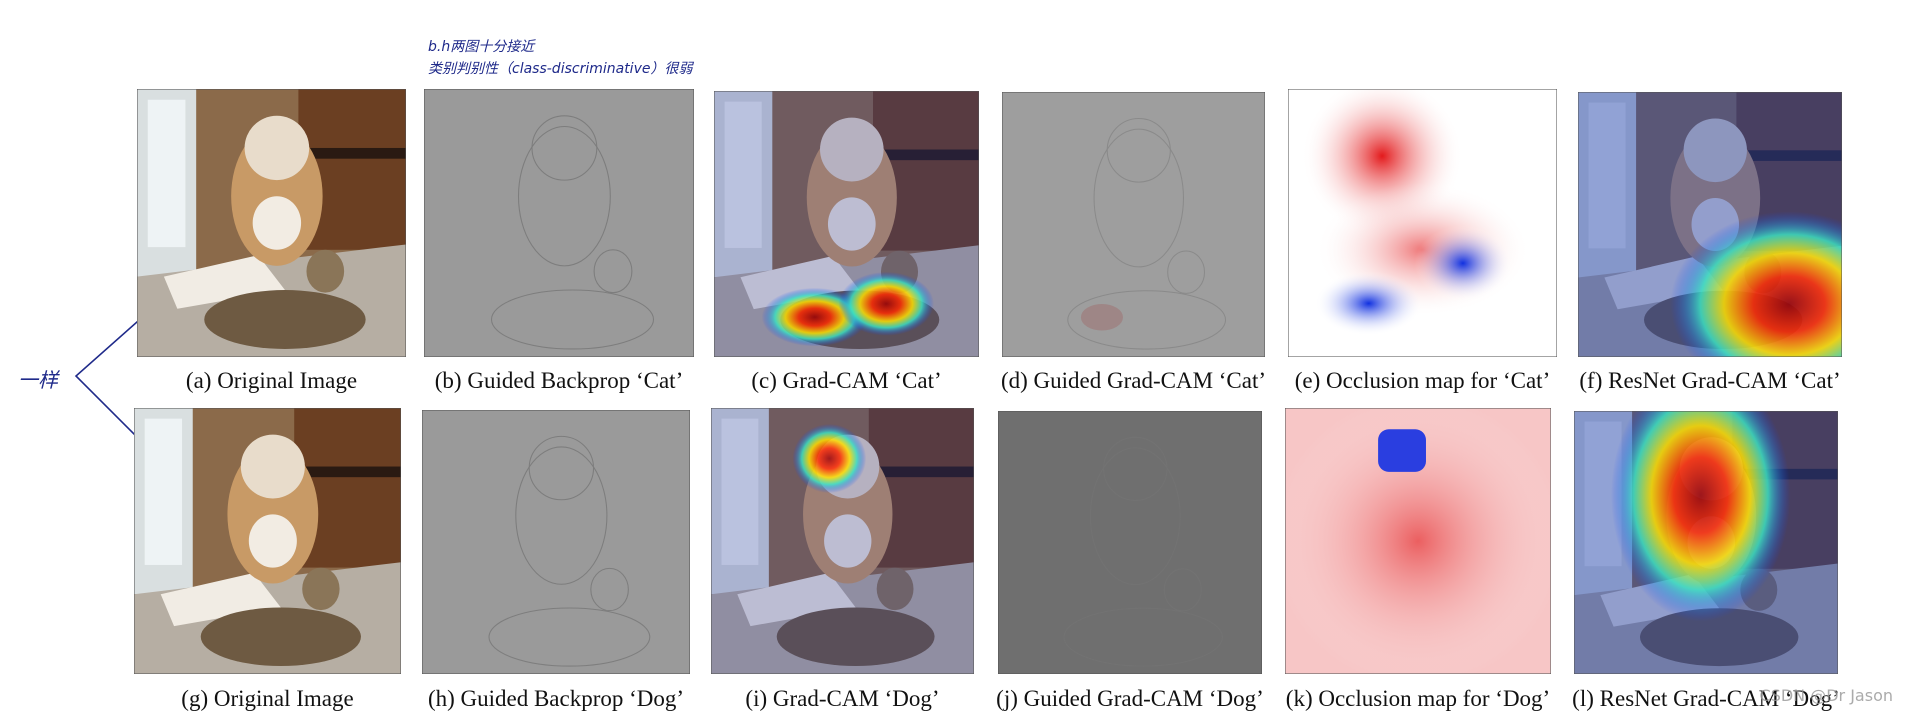  Describe the element at coordinates (267, 698) in the screenshot. I see `caption: (g) Original Image` at that location.